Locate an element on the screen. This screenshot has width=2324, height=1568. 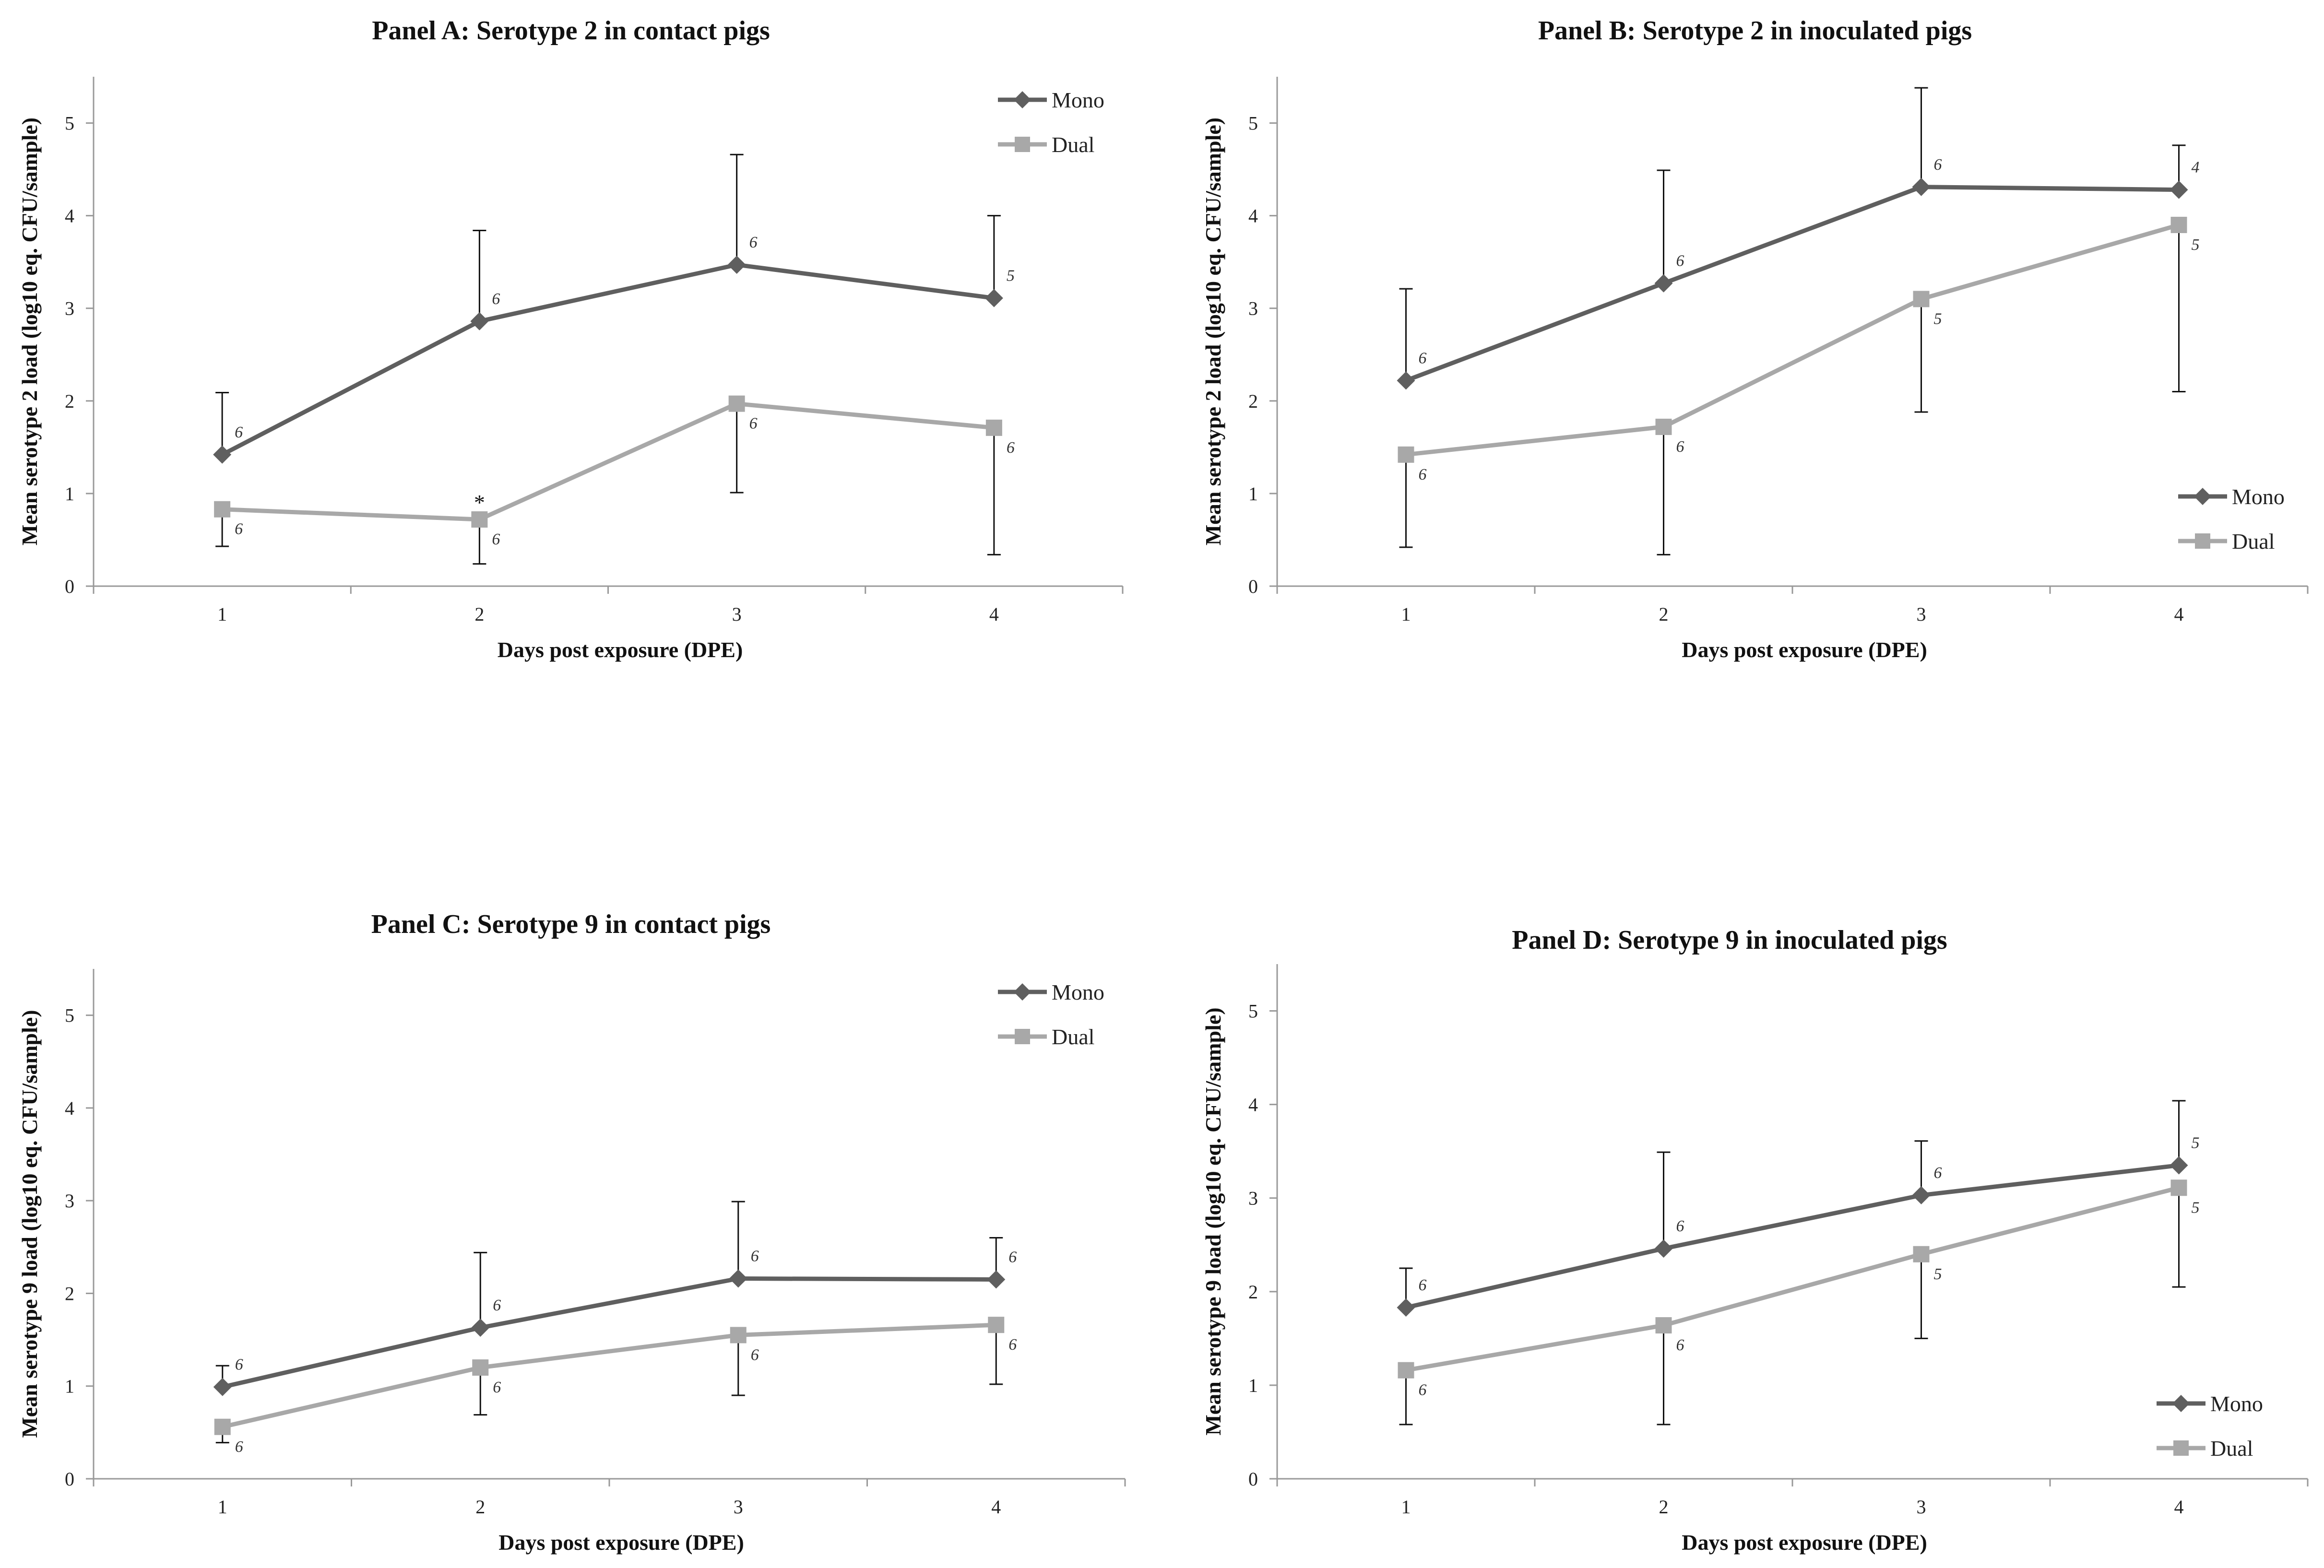
y-tick-label: 3 is located at coordinates (70, 308).